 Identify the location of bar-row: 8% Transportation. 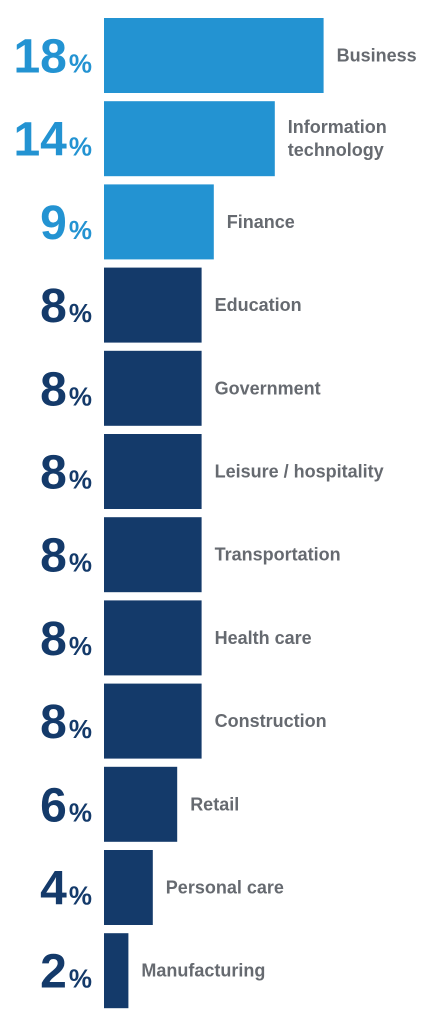
(190, 555).